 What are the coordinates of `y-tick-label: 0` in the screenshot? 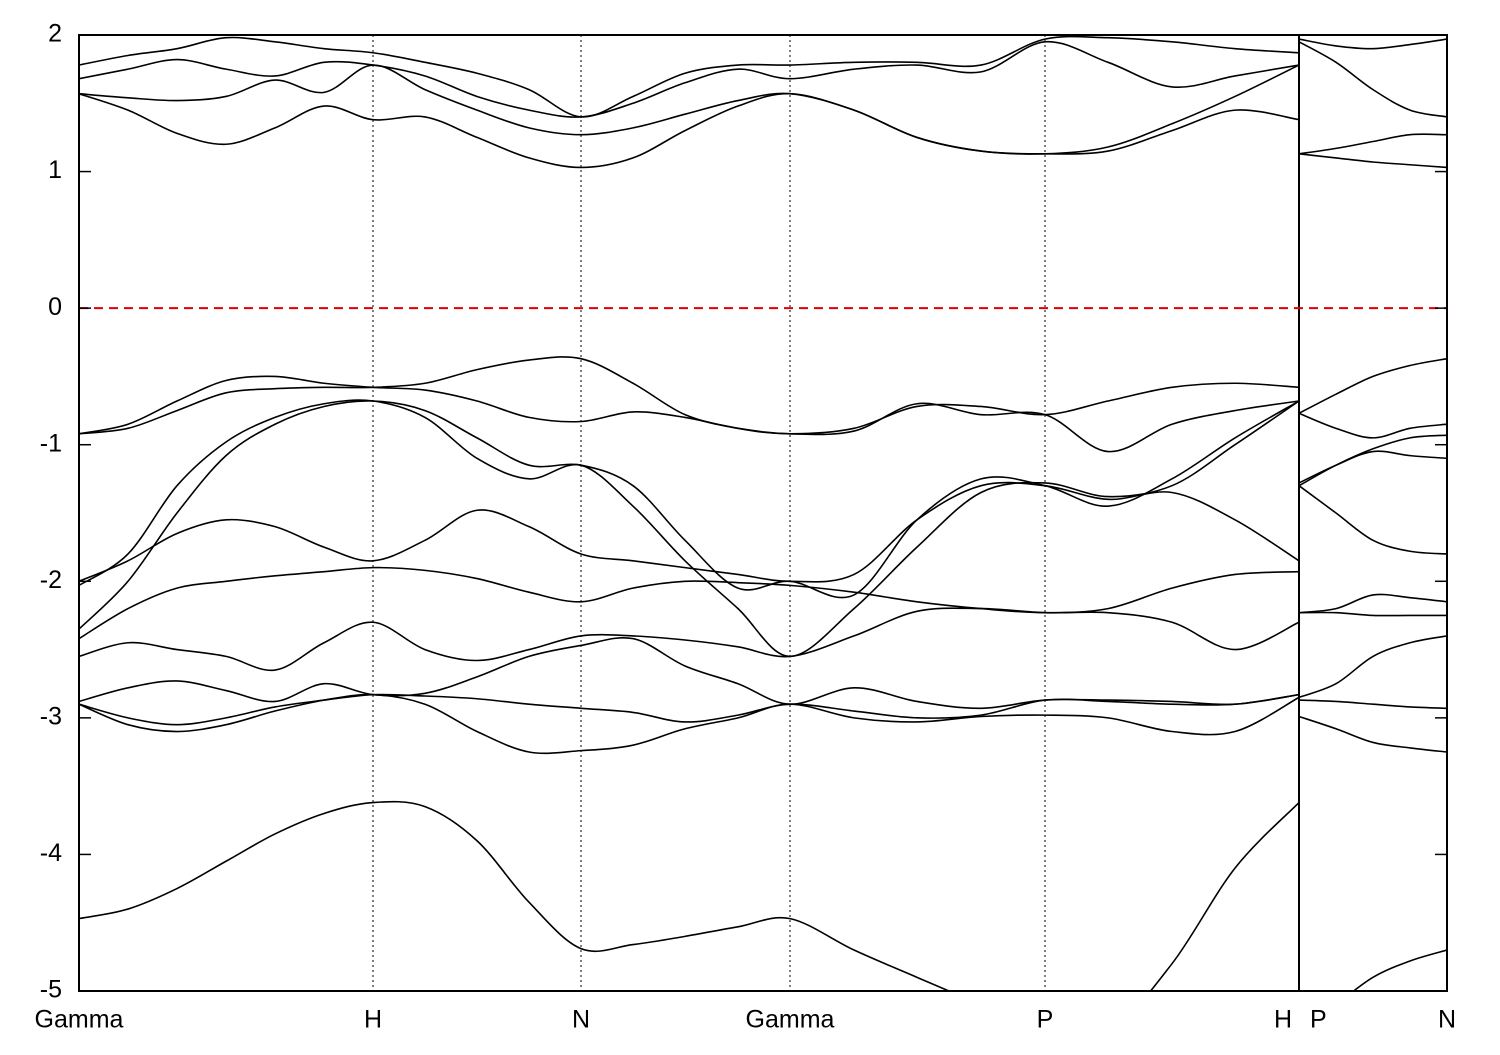 It's located at (55, 307).